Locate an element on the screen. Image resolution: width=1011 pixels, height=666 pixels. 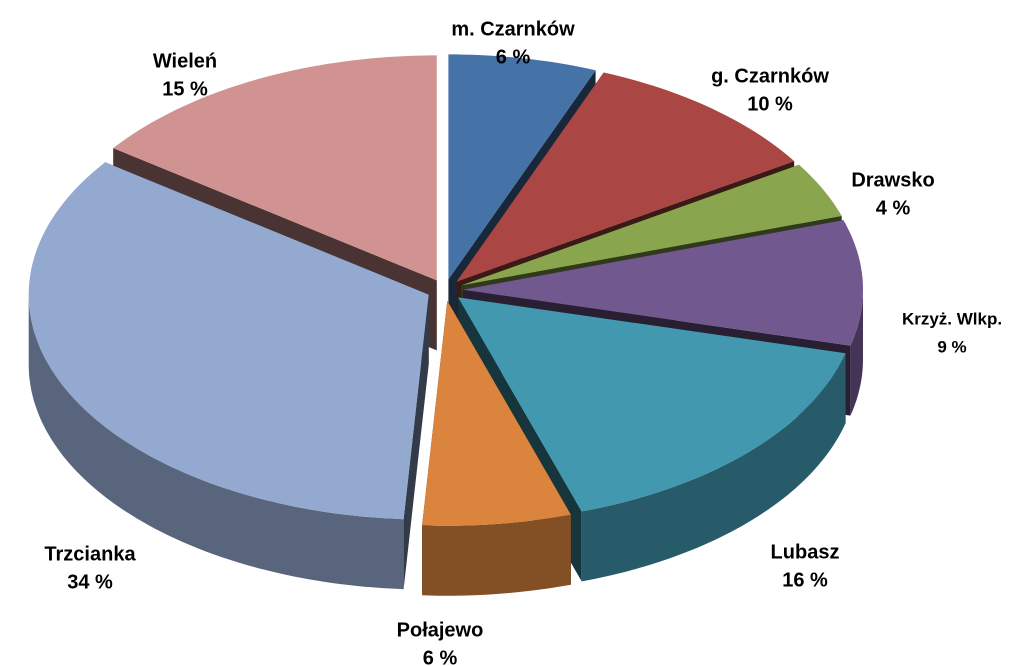
value-label: 16 % is located at coordinates (805, 580).